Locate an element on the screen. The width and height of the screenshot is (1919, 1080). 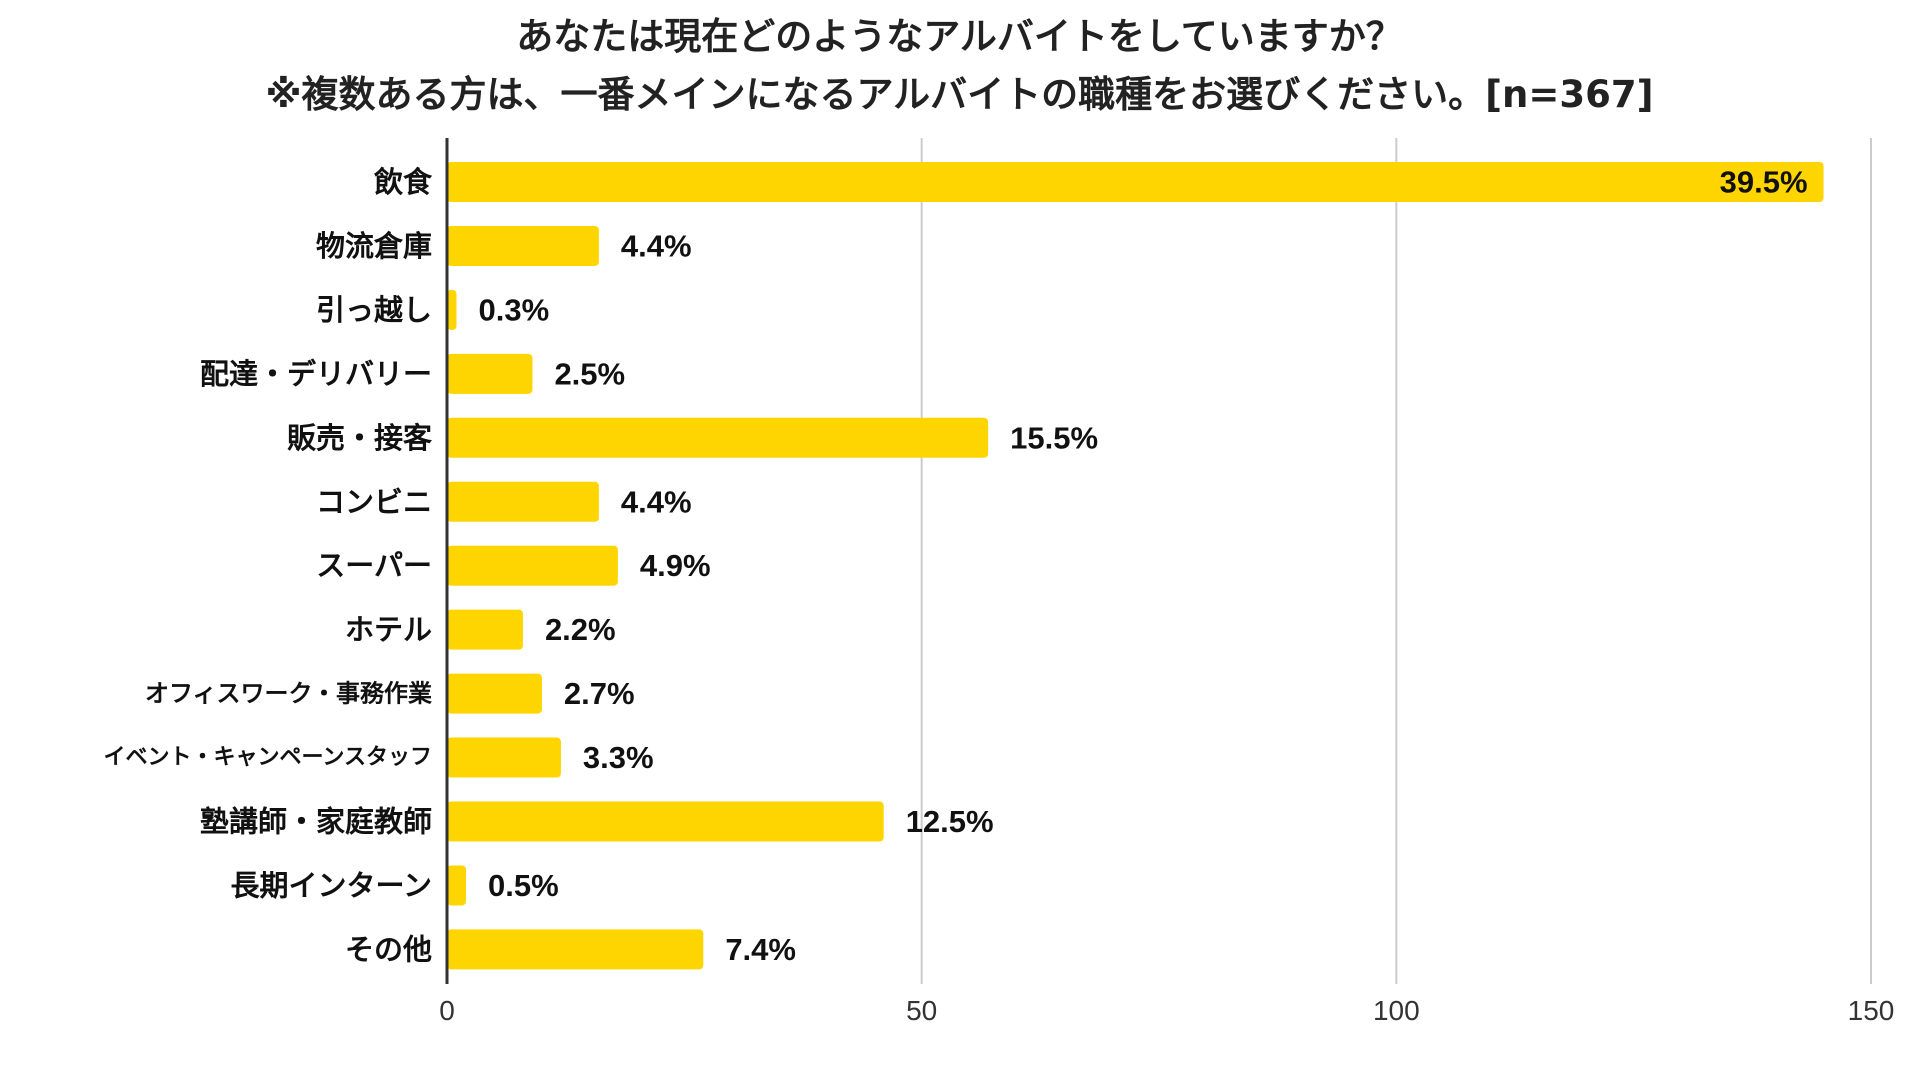
data-label: 2.2% is located at coordinates (580, 629).